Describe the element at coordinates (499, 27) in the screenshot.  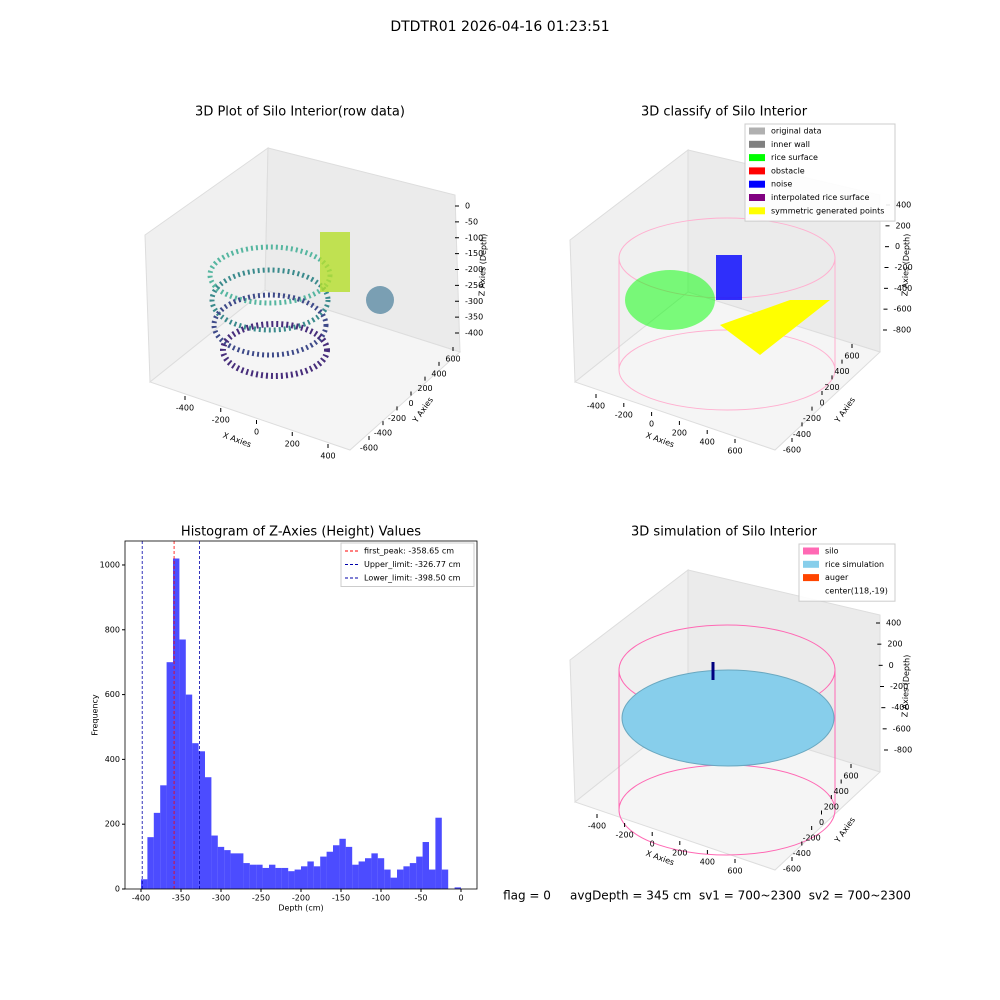
I see `figure-title: DTDTR01 2026-04-16 01:23:51` at that location.